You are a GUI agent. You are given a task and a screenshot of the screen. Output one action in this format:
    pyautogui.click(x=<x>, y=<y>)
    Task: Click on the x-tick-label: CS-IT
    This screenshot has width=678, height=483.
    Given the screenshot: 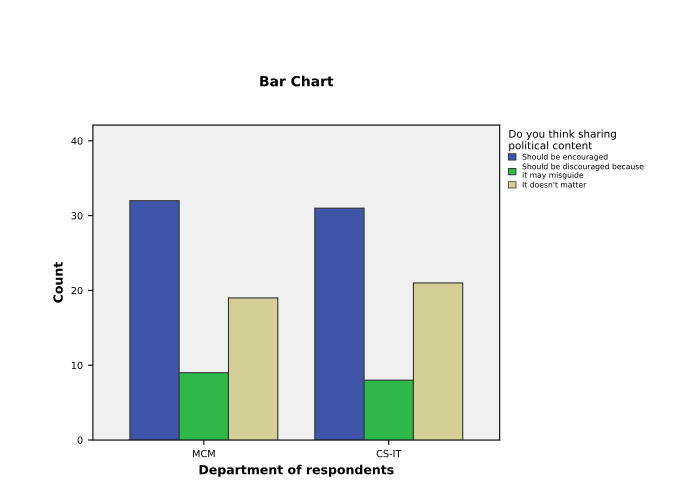 What is the action you would take?
    pyautogui.click(x=389, y=454)
    